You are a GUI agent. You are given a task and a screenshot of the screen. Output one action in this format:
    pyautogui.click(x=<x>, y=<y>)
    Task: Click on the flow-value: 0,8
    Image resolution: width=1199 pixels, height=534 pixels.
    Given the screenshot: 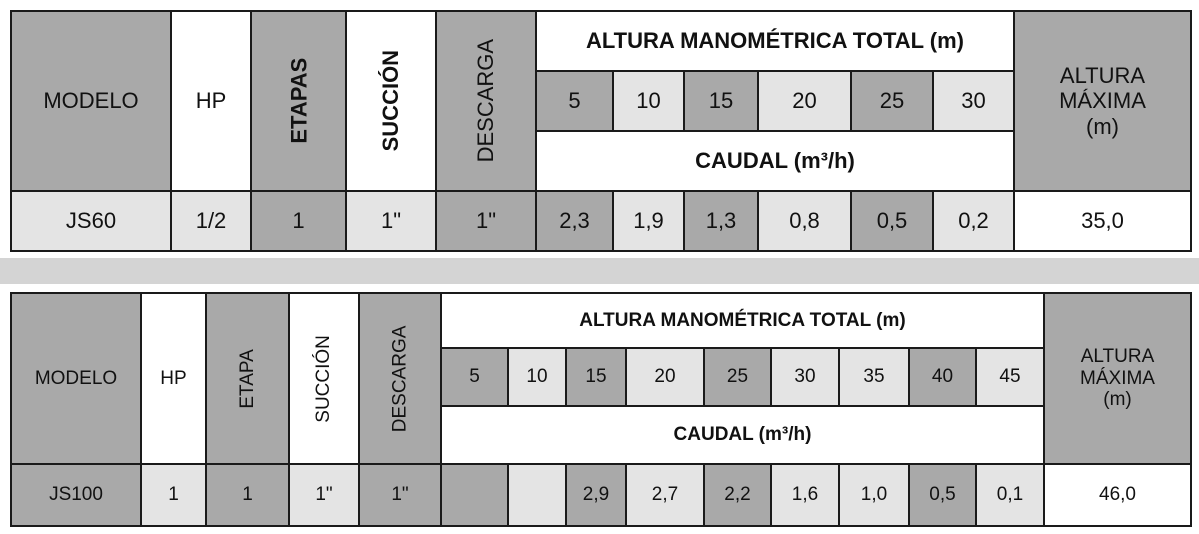 What is the action you would take?
    pyautogui.click(x=804, y=221)
    